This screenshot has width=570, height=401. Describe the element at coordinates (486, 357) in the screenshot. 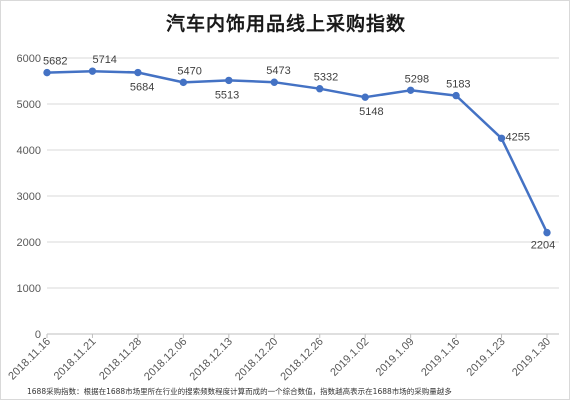

I see `x-tick-label: 2019.1.23` at that location.